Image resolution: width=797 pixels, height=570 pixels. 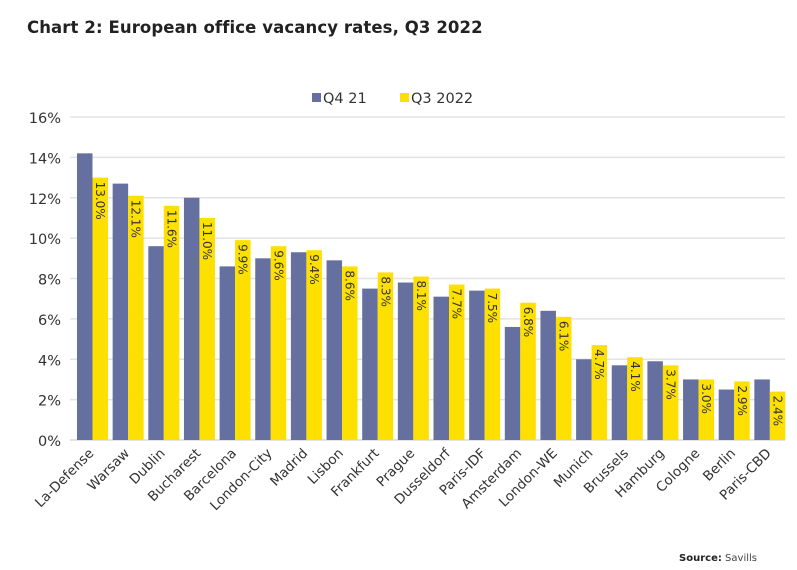 What do you see at coordinates (49, 442) in the screenshot?
I see `y-tick-label: 0%` at bounding box center [49, 442].